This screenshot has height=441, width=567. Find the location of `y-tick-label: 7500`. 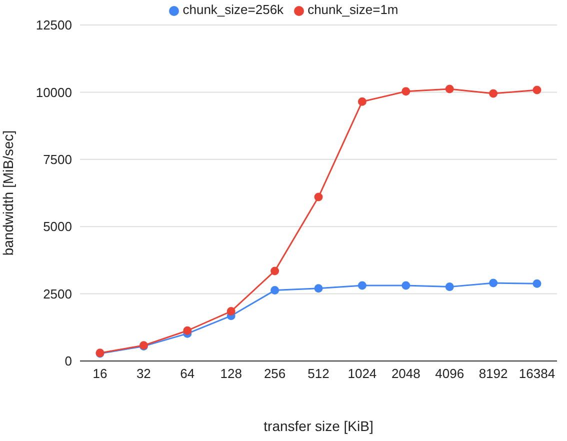

y-tick-label: 7500 is located at coordinates (57, 160).